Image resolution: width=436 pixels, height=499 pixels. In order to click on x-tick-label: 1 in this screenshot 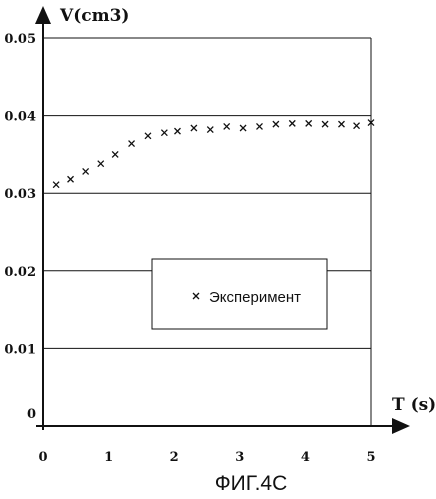, I will do `click(108, 457)`.